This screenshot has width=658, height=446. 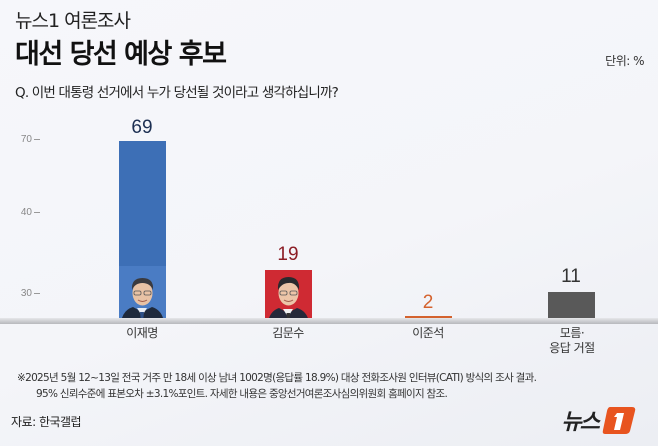 I want to click on category-label-line2: 응답 거절, so click(x=572, y=348).